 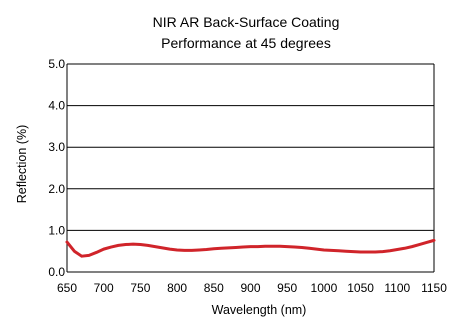 What do you see at coordinates (140, 288) in the screenshot?
I see `x-tick-label-2: 750` at bounding box center [140, 288].